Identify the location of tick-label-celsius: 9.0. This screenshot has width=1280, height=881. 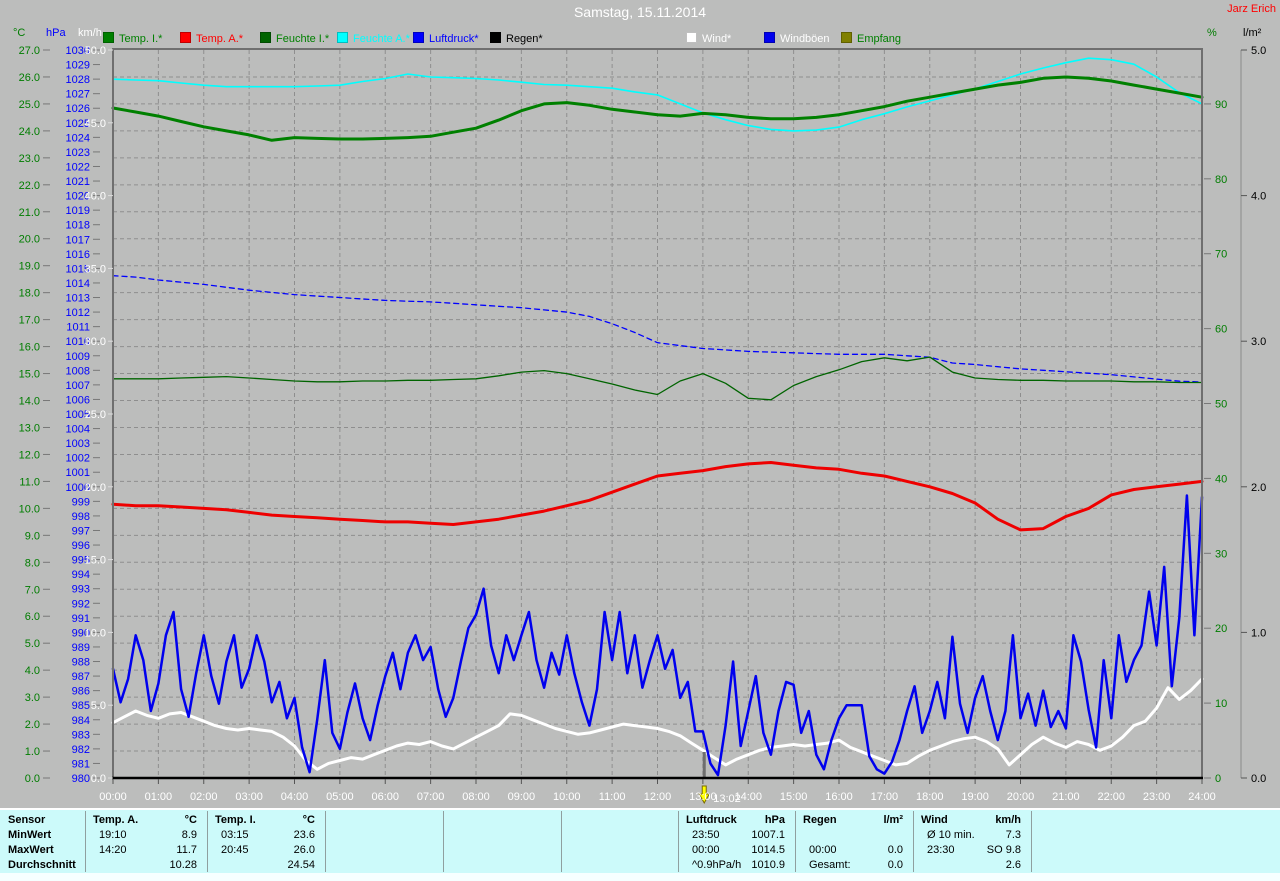
(32, 536).